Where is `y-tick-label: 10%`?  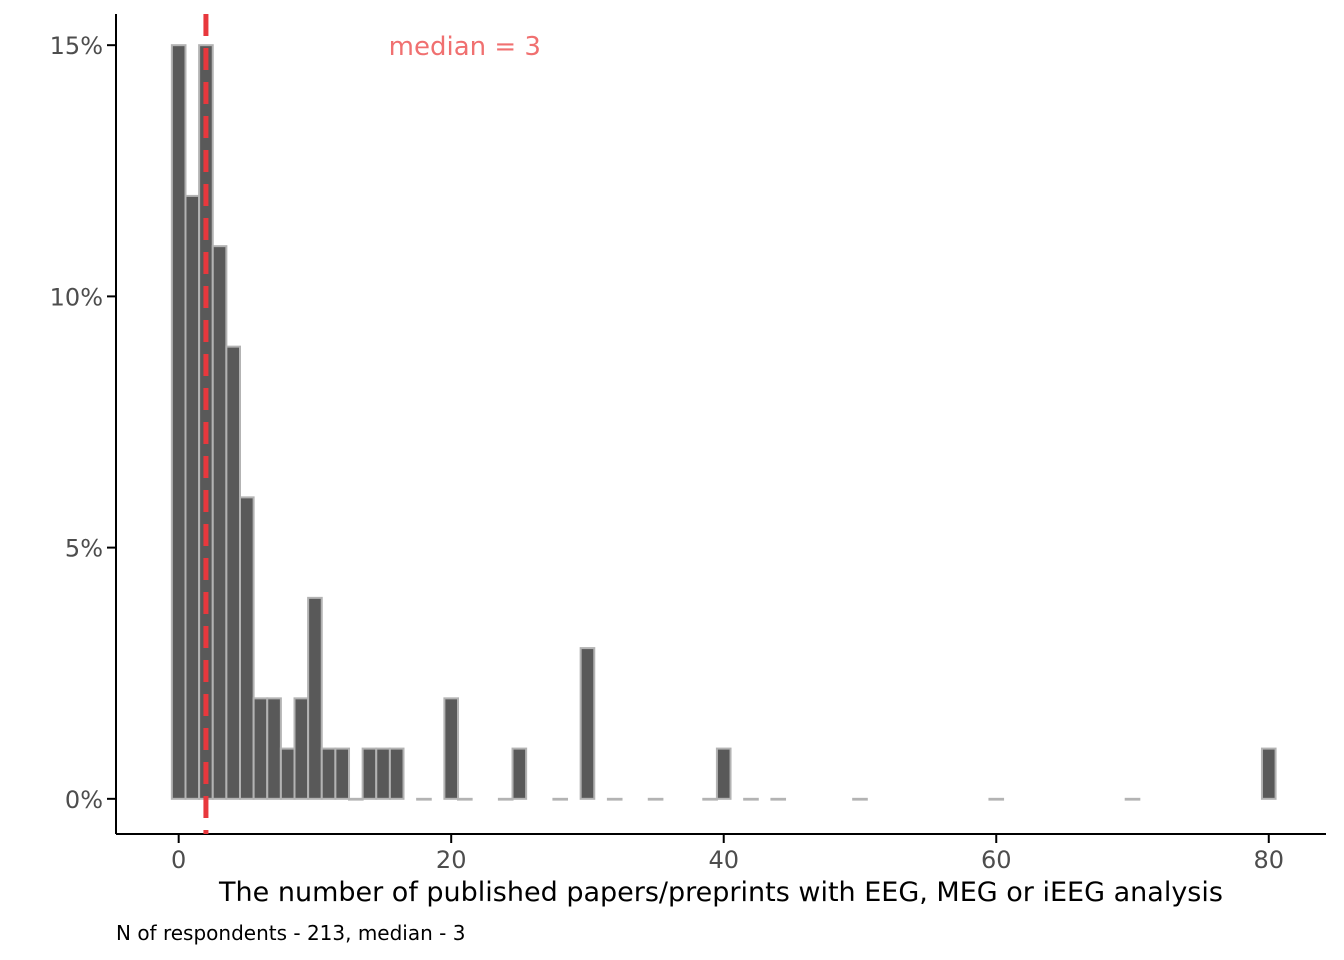 y-tick-label: 10% is located at coordinates (76, 297).